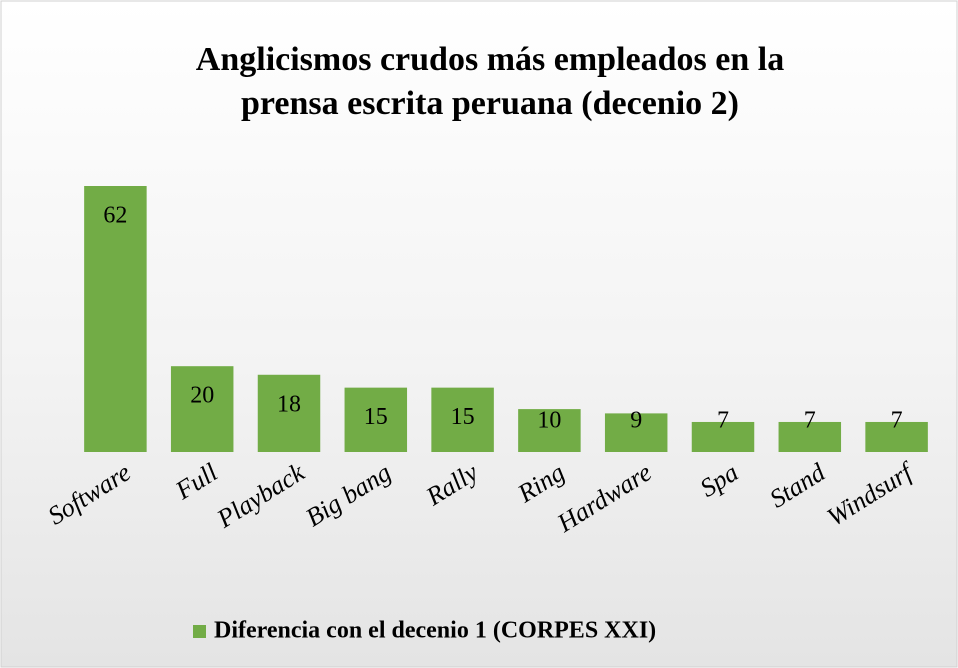 The image size is (958, 668). Describe the element at coordinates (289, 404) in the screenshot. I see `data-label: 18` at that location.